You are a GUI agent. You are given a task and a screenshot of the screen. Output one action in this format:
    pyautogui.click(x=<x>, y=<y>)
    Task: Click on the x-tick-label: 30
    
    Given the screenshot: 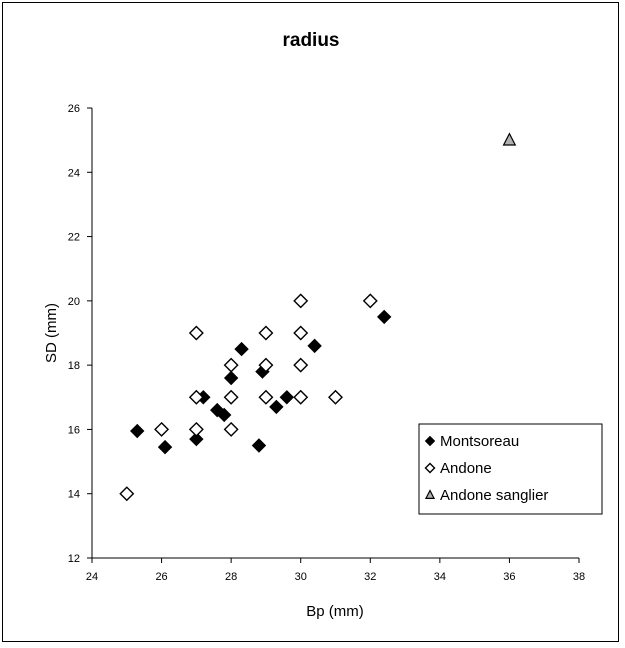 What is the action you would take?
    pyautogui.click(x=301, y=577)
    